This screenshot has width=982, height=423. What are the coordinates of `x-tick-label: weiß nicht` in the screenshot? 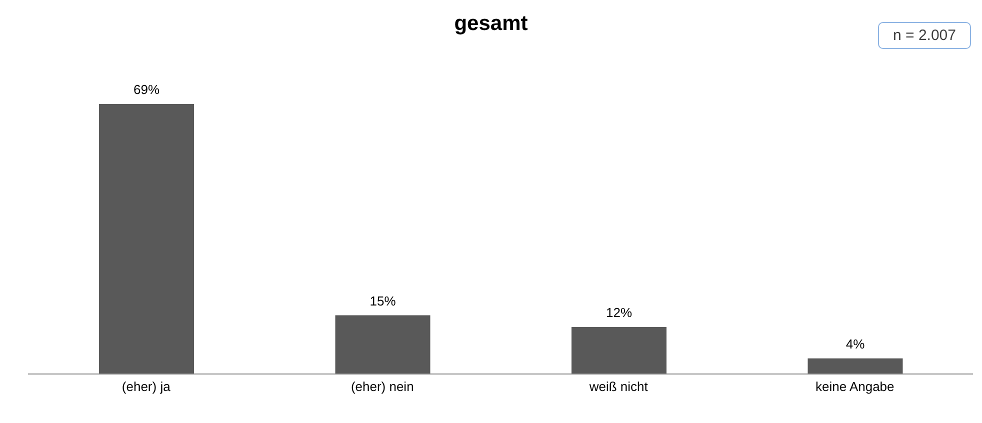 It's located at (618, 386).